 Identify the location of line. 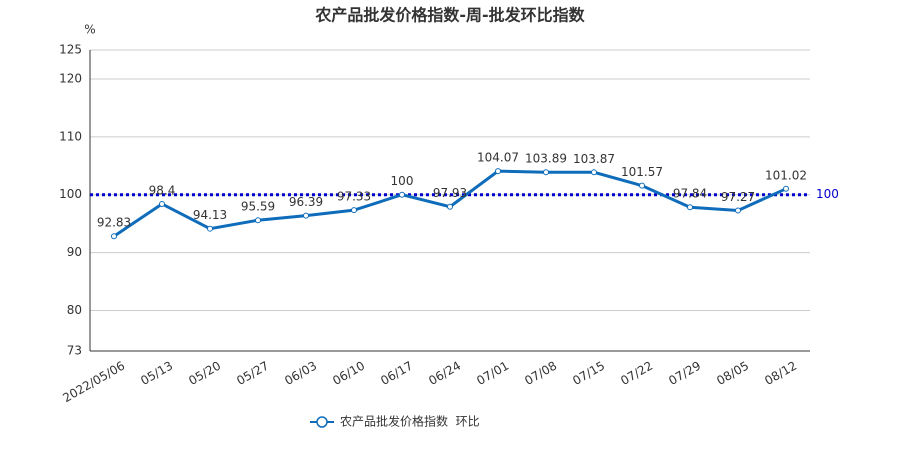
(450, 203).